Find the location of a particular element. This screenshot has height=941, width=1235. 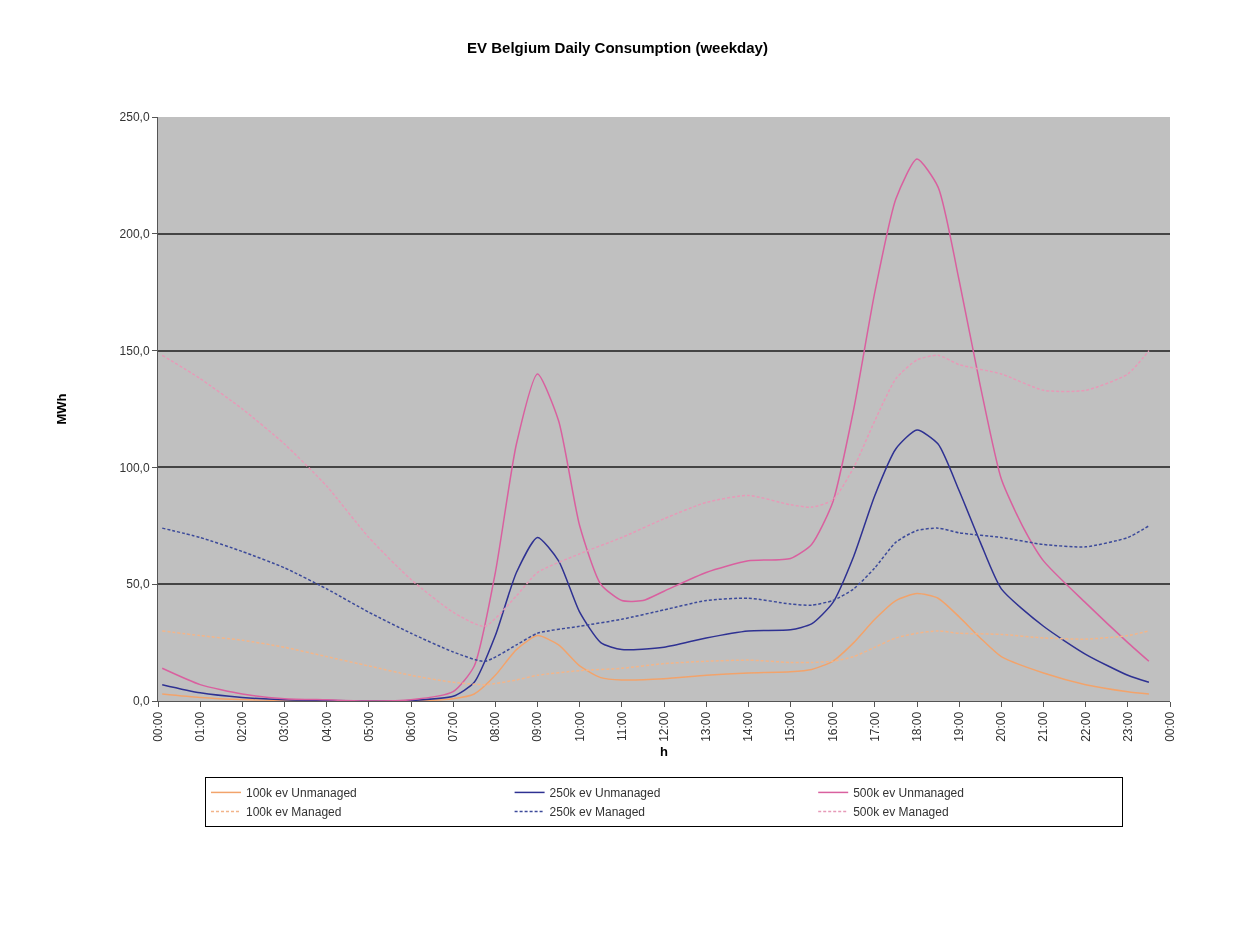

legend-label: 250k ev Unmanaged is located at coordinates (605, 793).